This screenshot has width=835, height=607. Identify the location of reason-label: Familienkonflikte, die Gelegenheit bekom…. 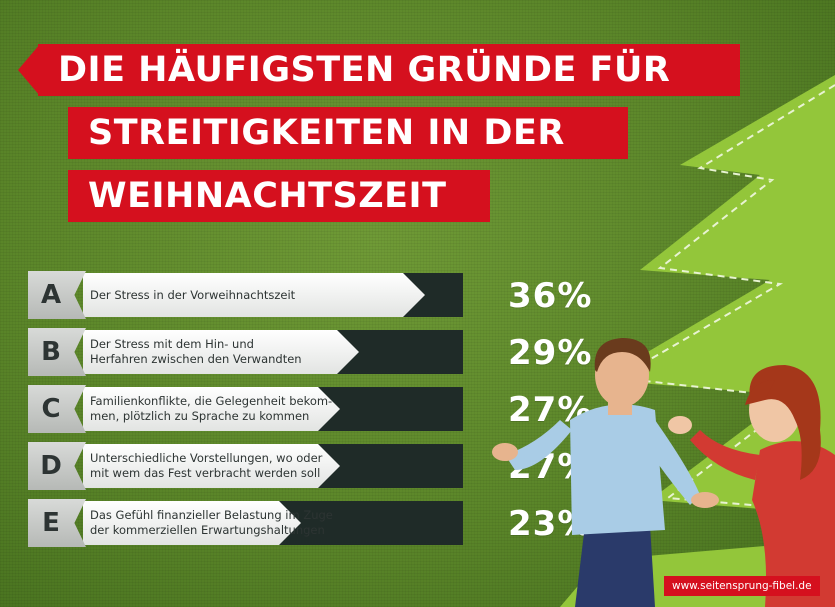
(211, 408).